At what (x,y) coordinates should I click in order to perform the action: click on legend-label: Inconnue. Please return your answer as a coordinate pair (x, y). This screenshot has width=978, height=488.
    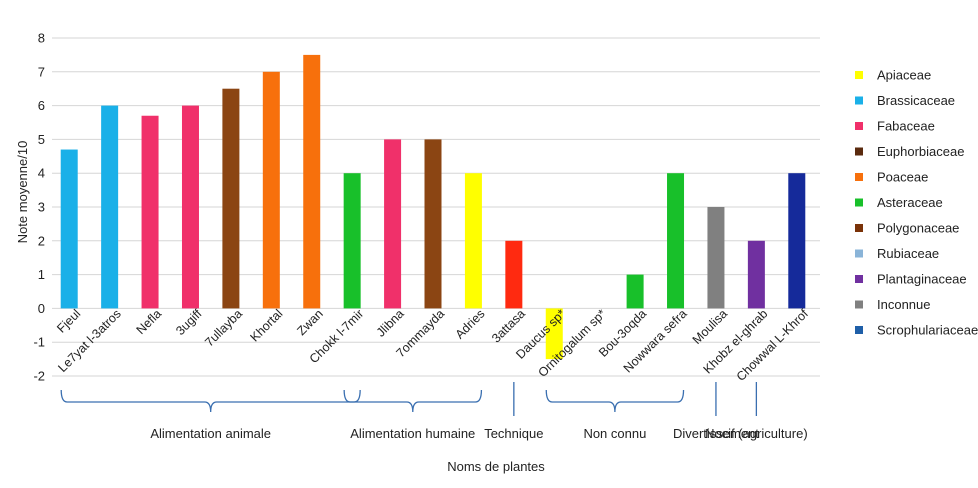
    Looking at the image, I should click on (904, 304).